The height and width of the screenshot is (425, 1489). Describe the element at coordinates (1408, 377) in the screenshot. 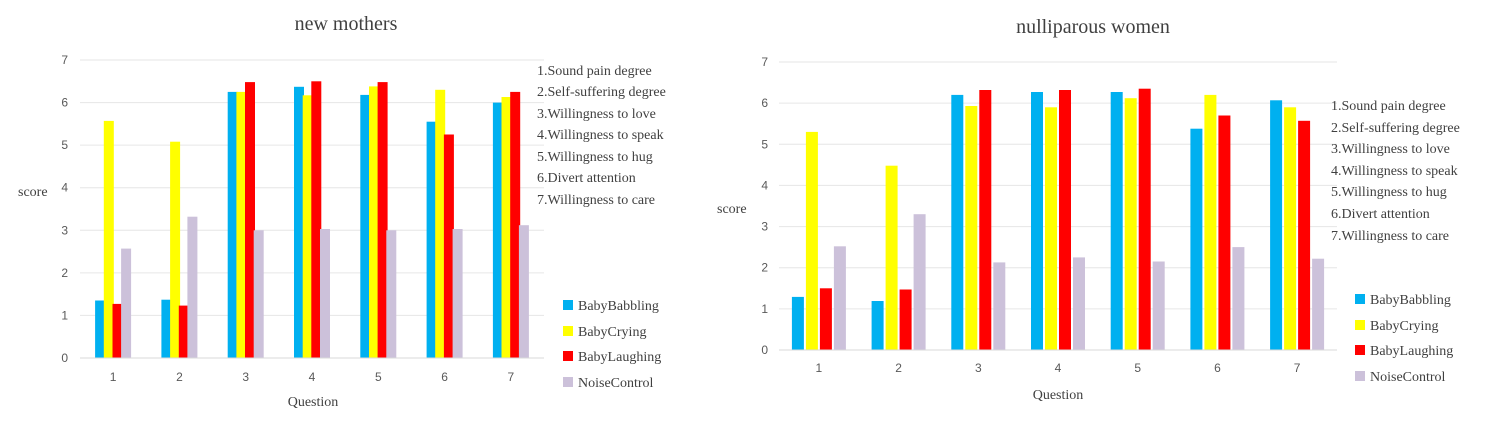

I see `legend-label: NoiseControl` at that location.